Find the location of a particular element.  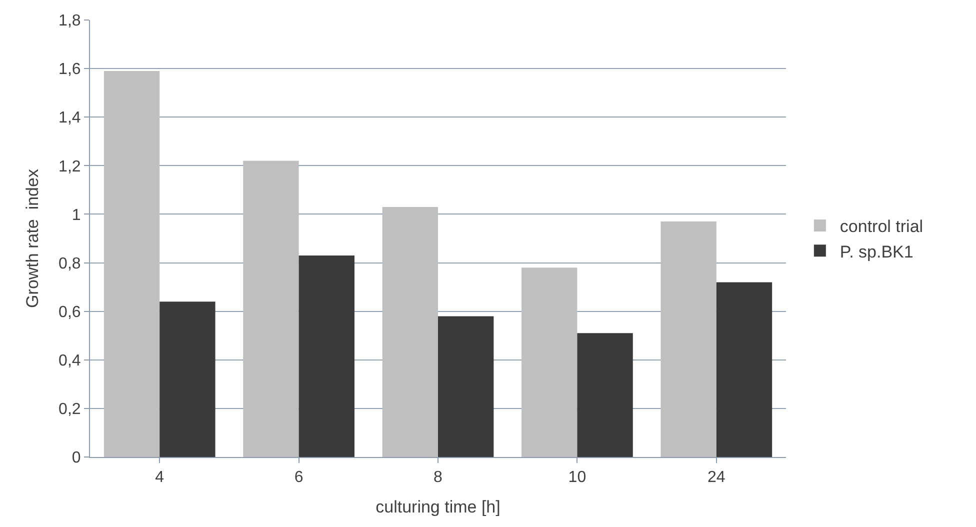

y-axis-title: Growth rate index is located at coordinates (32, 238).